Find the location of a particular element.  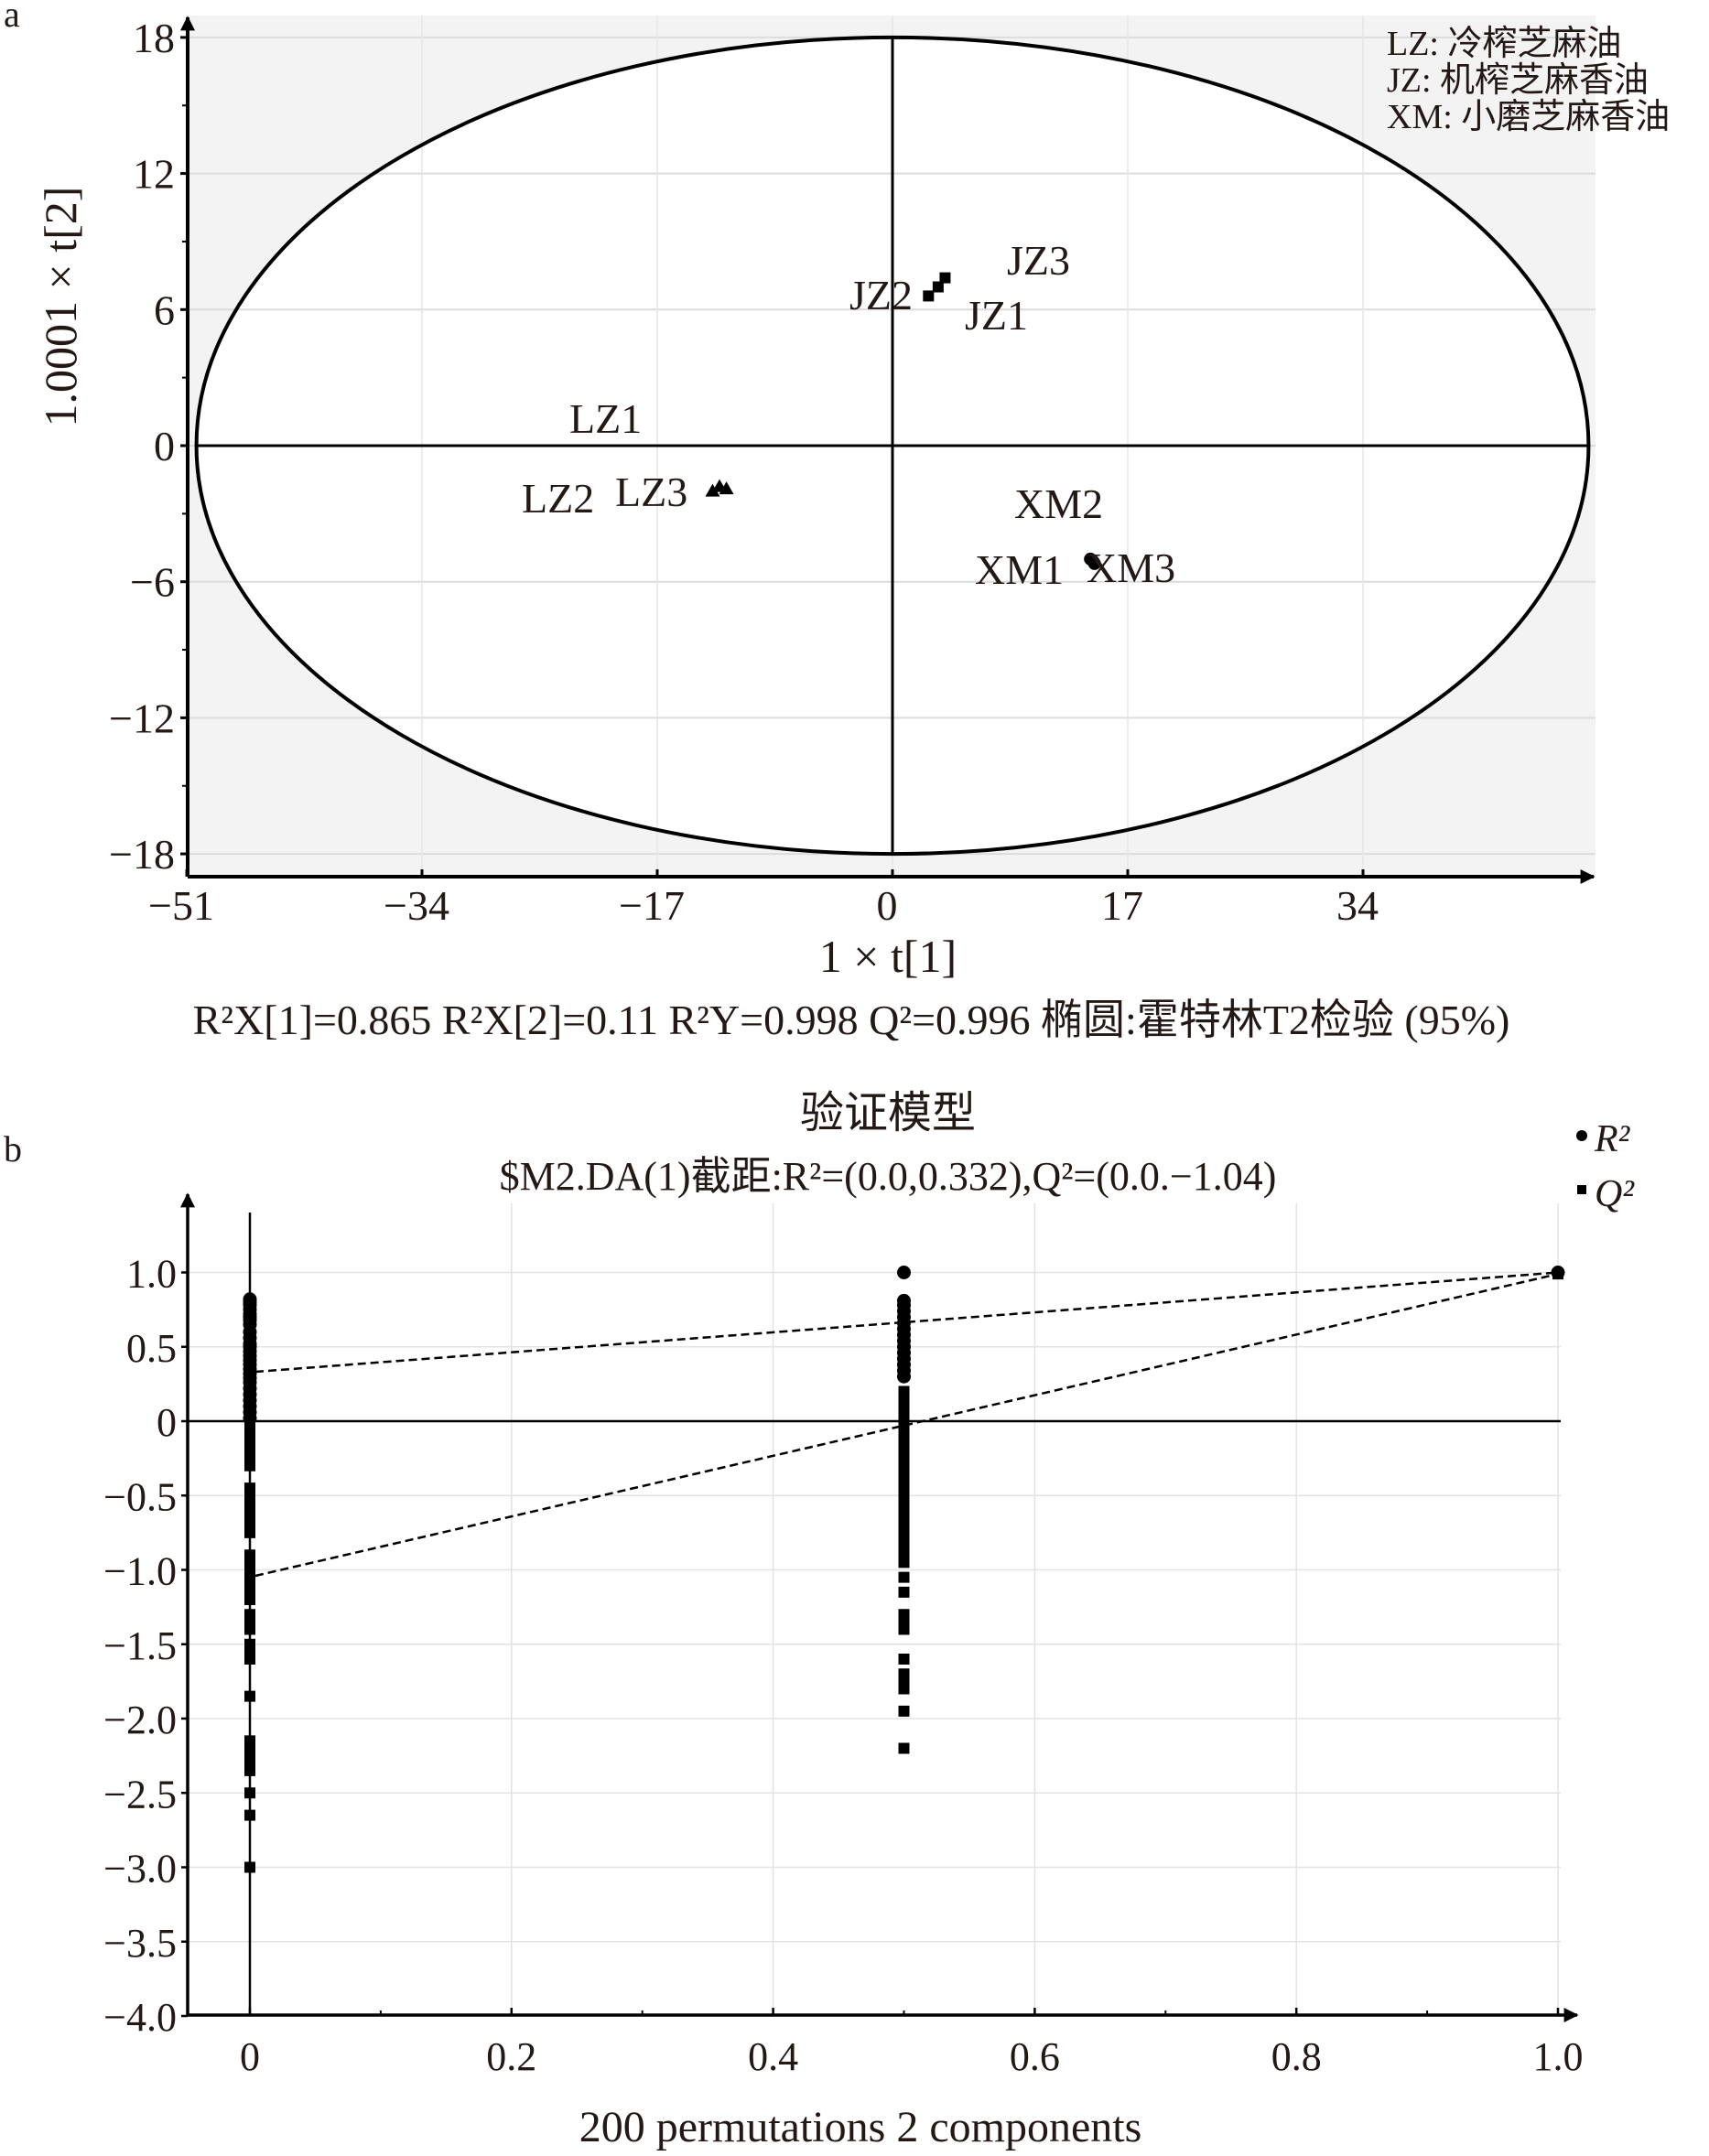

series-jz: JZ1 JZ2 JZ3 is located at coordinates (959, 288).